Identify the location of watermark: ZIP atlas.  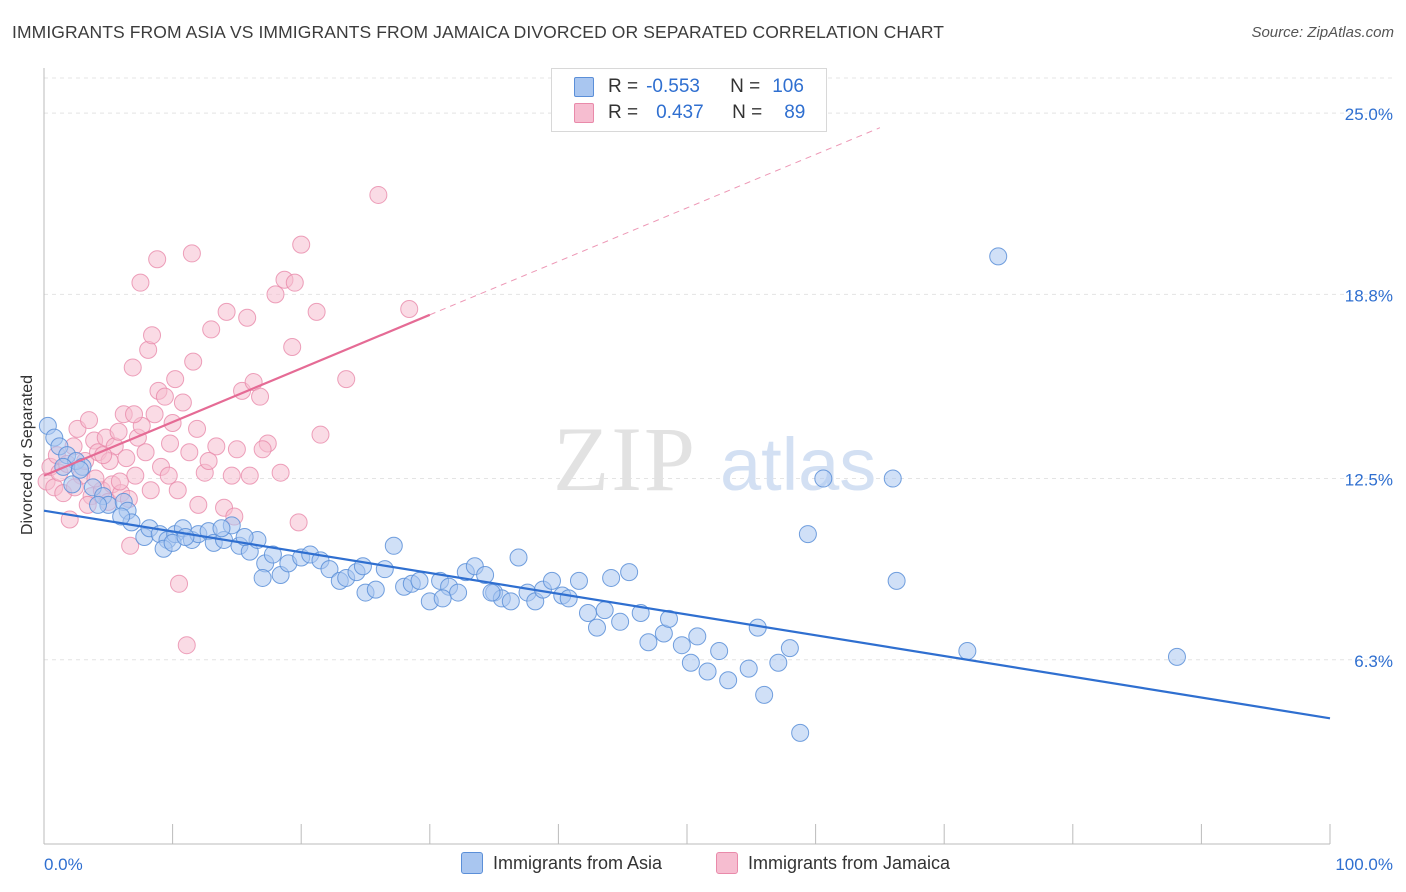
(714, 459).